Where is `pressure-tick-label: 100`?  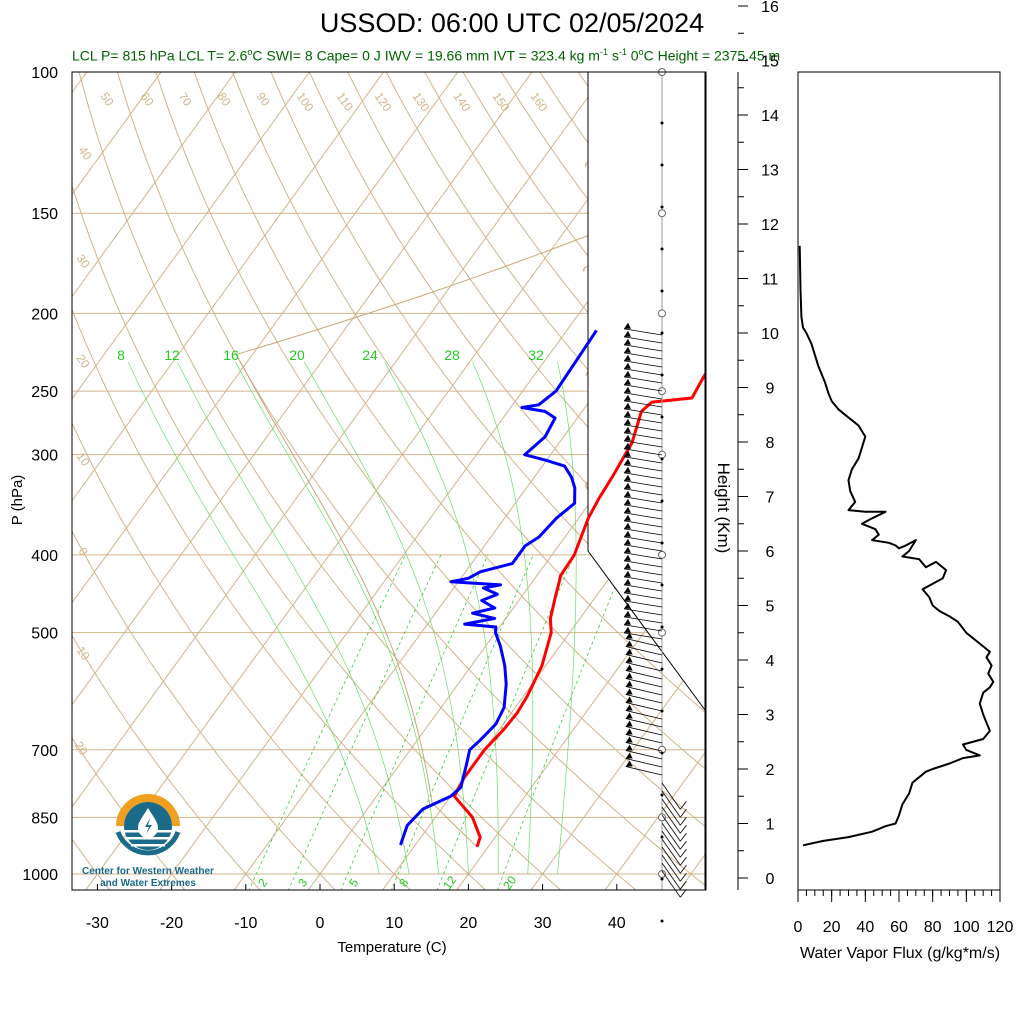 pressure-tick-label: 100 is located at coordinates (44, 73).